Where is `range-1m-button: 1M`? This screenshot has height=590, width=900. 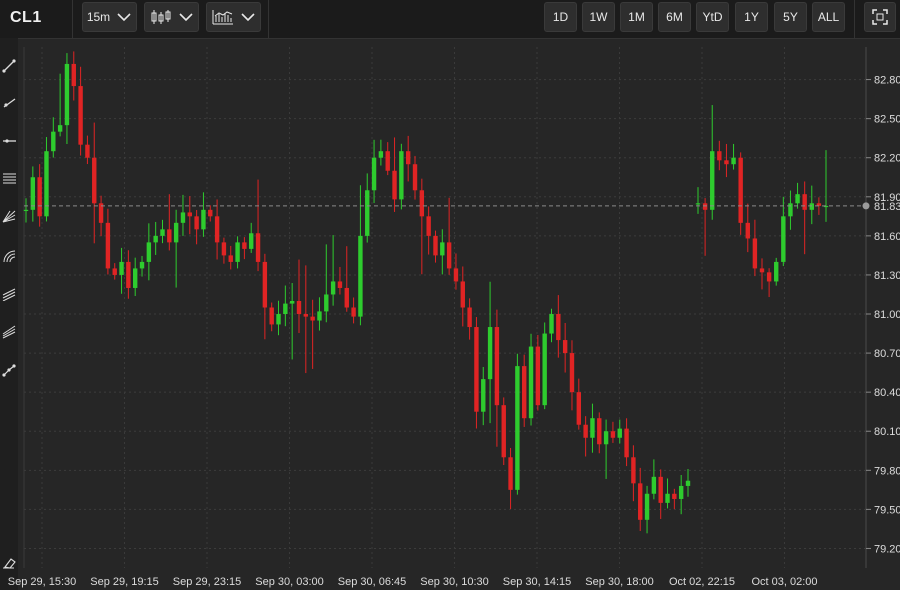
range-1m-button: 1M is located at coordinates (636, 17).